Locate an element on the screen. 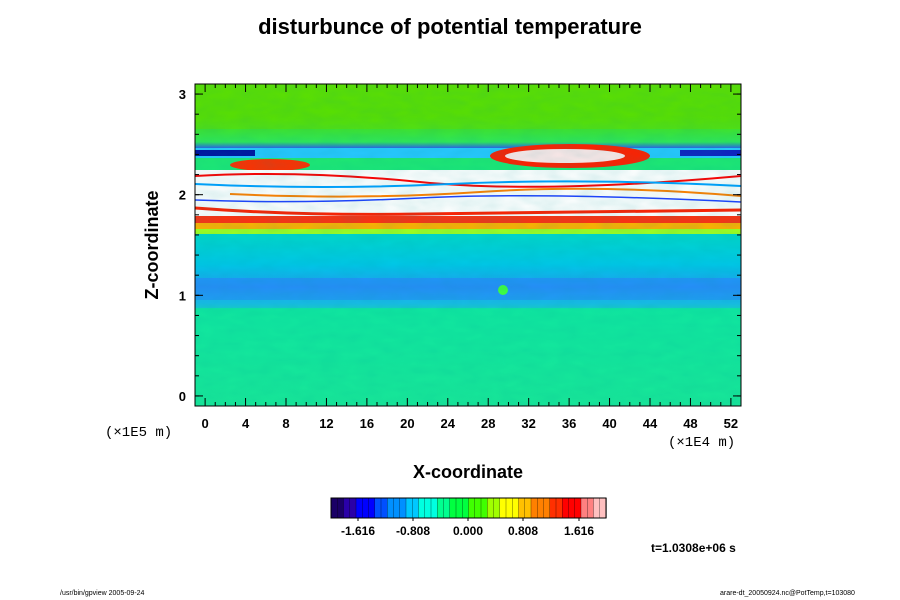 This screenshot has height=600, width=900. x-axis-units: (×1E4 m) is located at coordinates (702, 443).